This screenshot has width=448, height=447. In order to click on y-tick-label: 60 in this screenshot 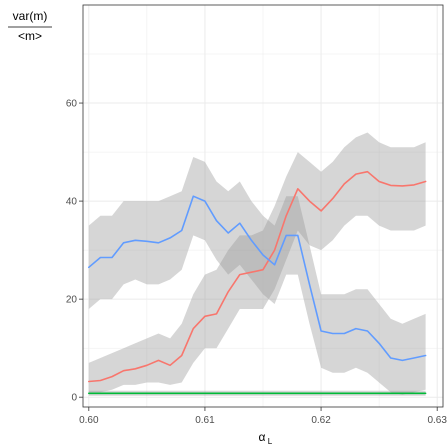, I will do `click(72, 104)`.